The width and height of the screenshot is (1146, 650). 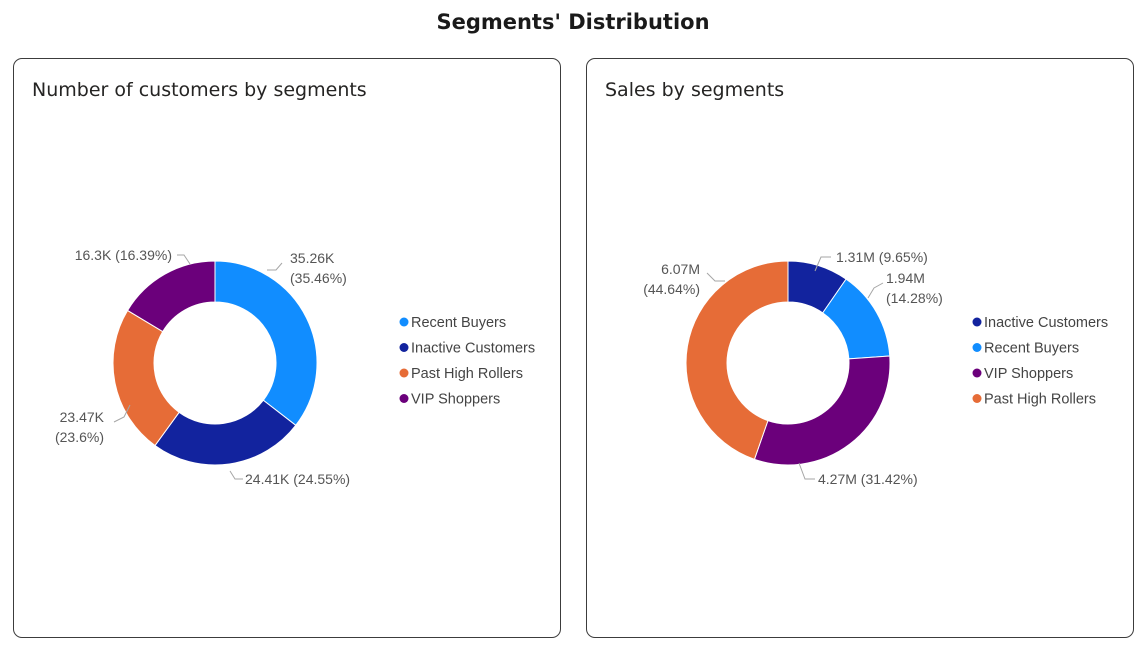 I want to click on donut-slice-recent-buyers, so click(x=266, y=343).